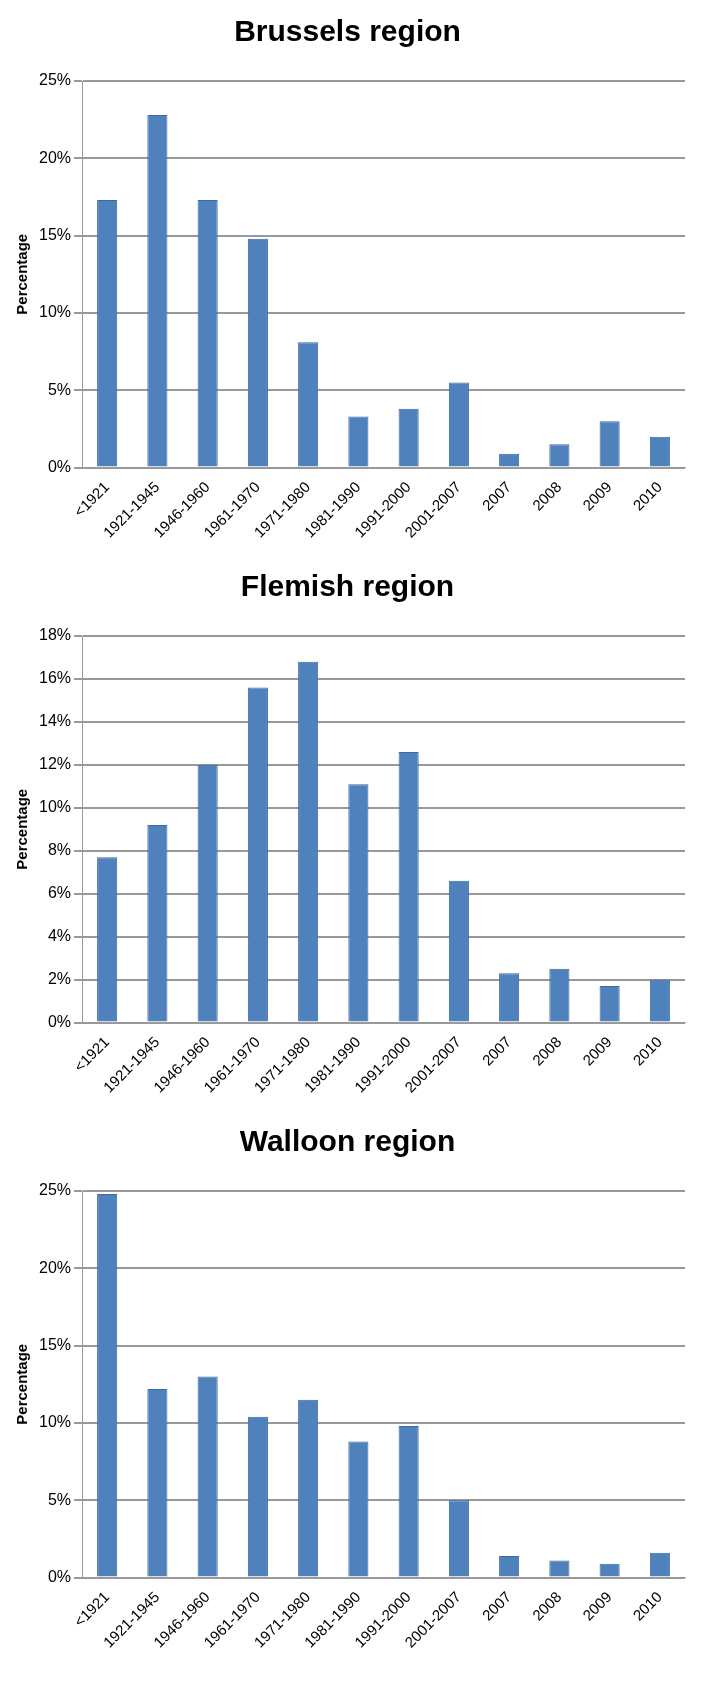  Describe the element at coordinates (347, 1141) in the screenshot. I see `chart-title: Walloon region` at that location.